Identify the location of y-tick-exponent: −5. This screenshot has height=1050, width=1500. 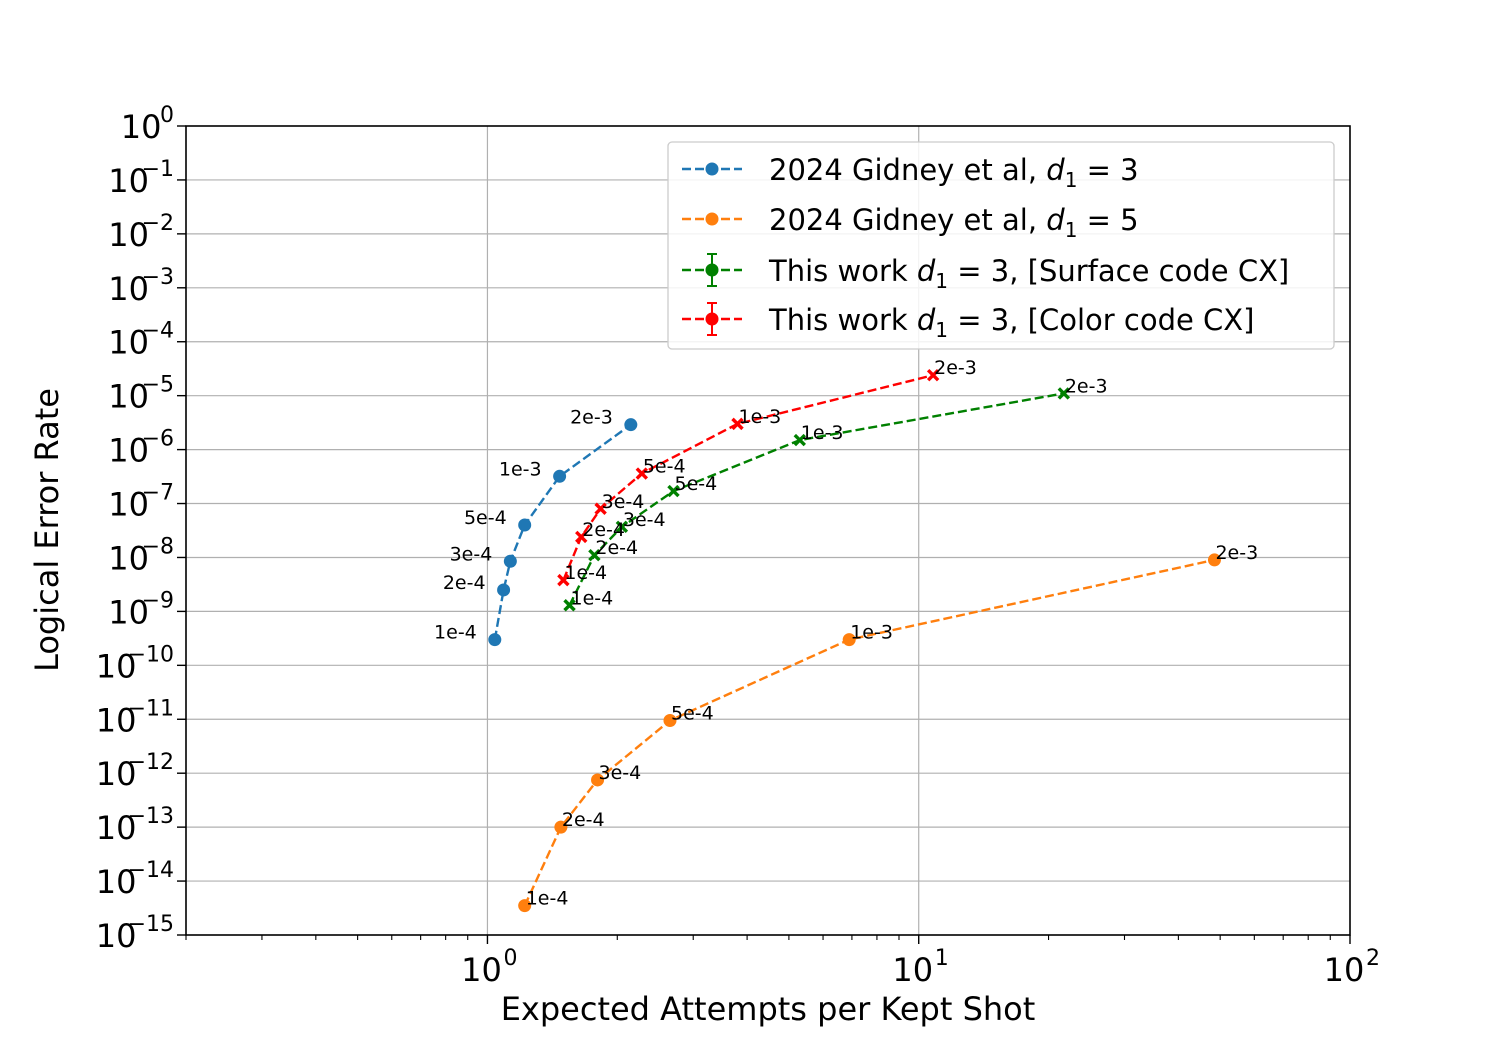
(158, 385).